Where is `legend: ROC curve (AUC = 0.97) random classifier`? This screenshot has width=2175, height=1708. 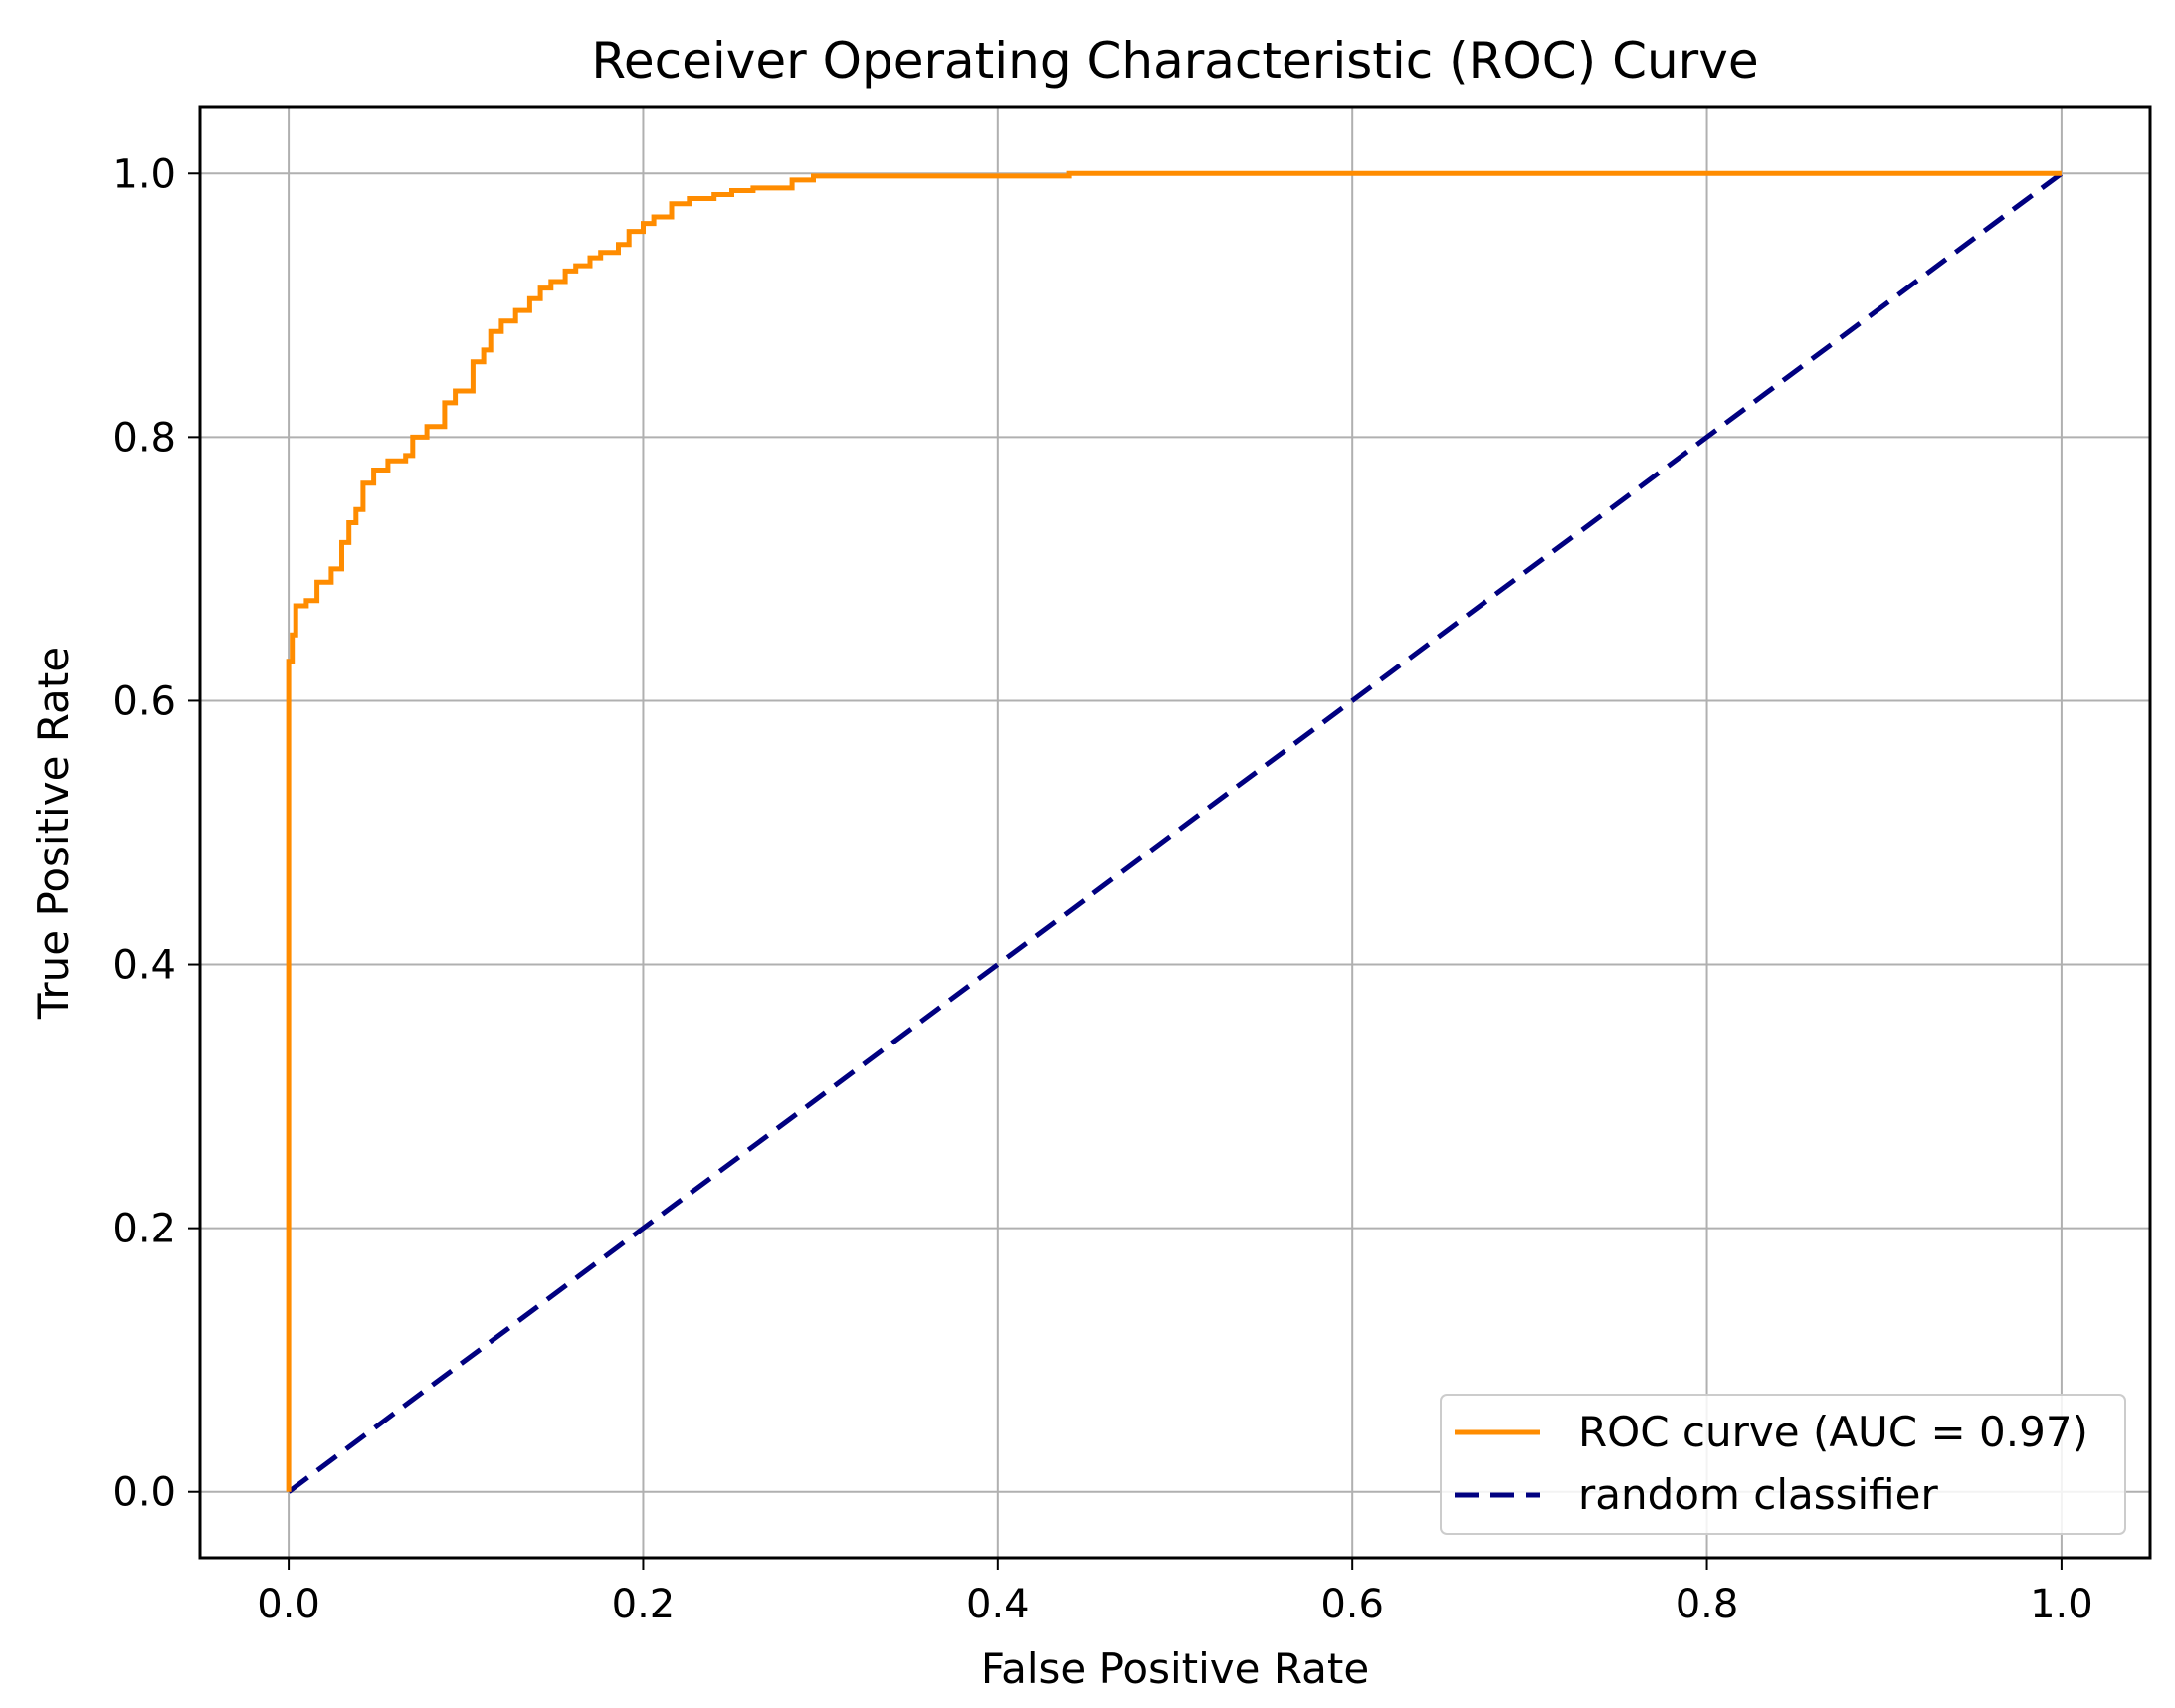 legend: ROC curve (AUC = 0.97) random classifier is located at coordinates (1783, 1464).